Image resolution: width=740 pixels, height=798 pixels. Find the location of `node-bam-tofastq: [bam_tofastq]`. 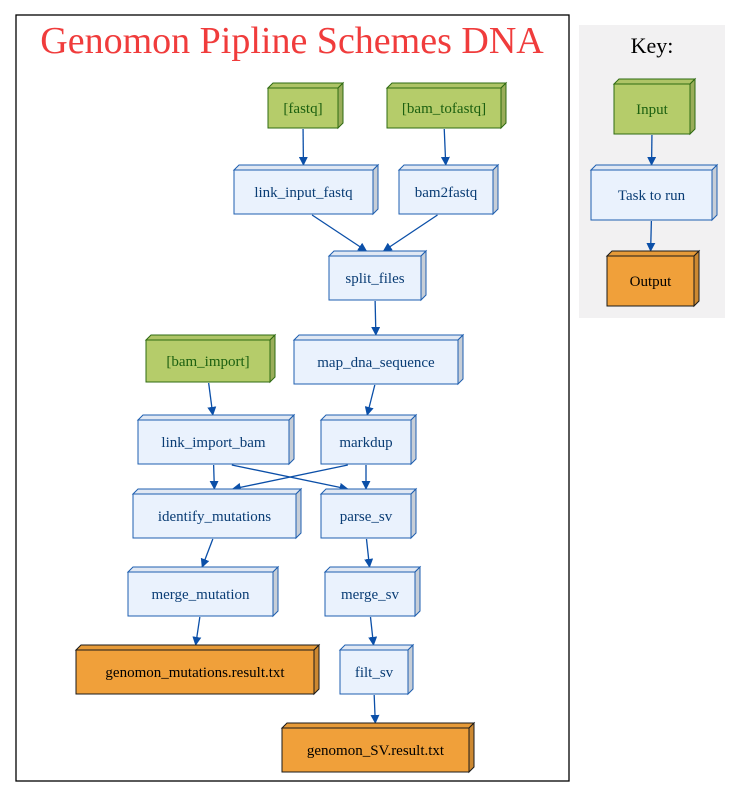

node-bam-tofastq: [bam_tofastq] is located at coordinates (446, 105).